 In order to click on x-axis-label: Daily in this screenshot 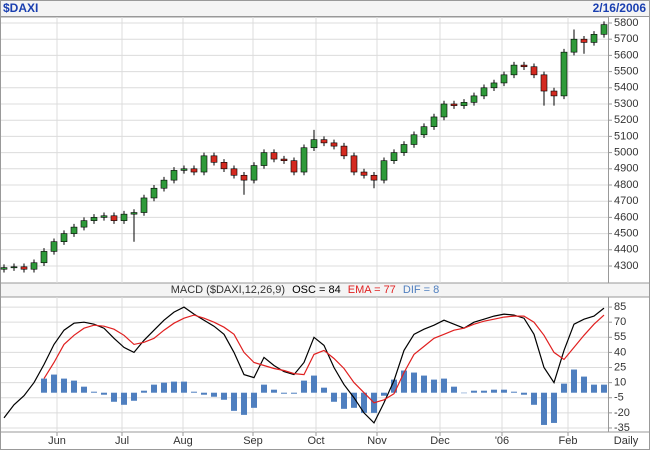, I will do `click(626, 441)`.